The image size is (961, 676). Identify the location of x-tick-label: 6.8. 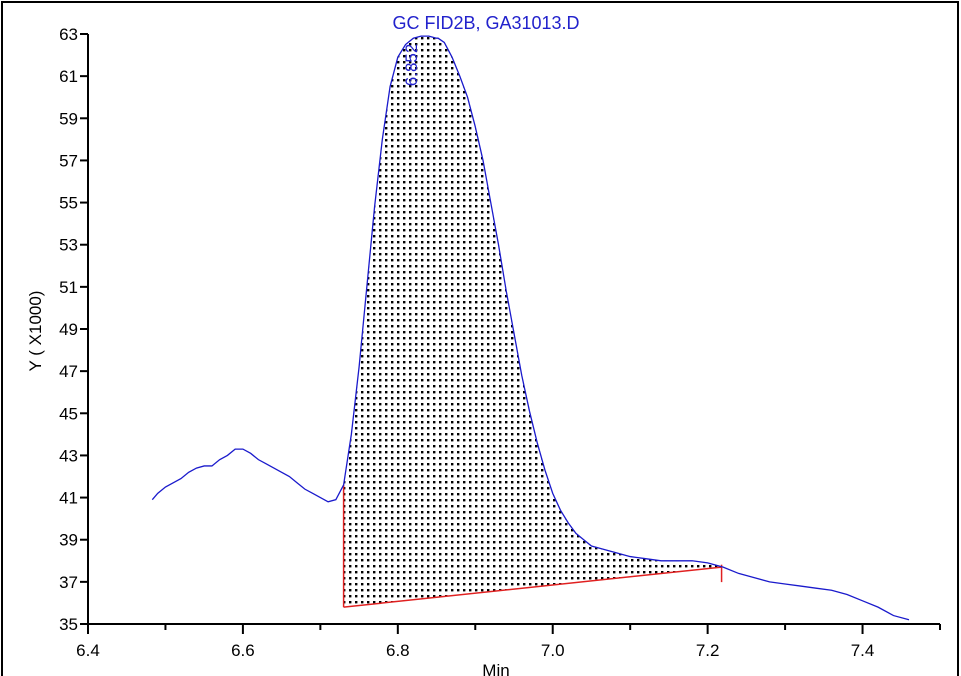
(398, 650).